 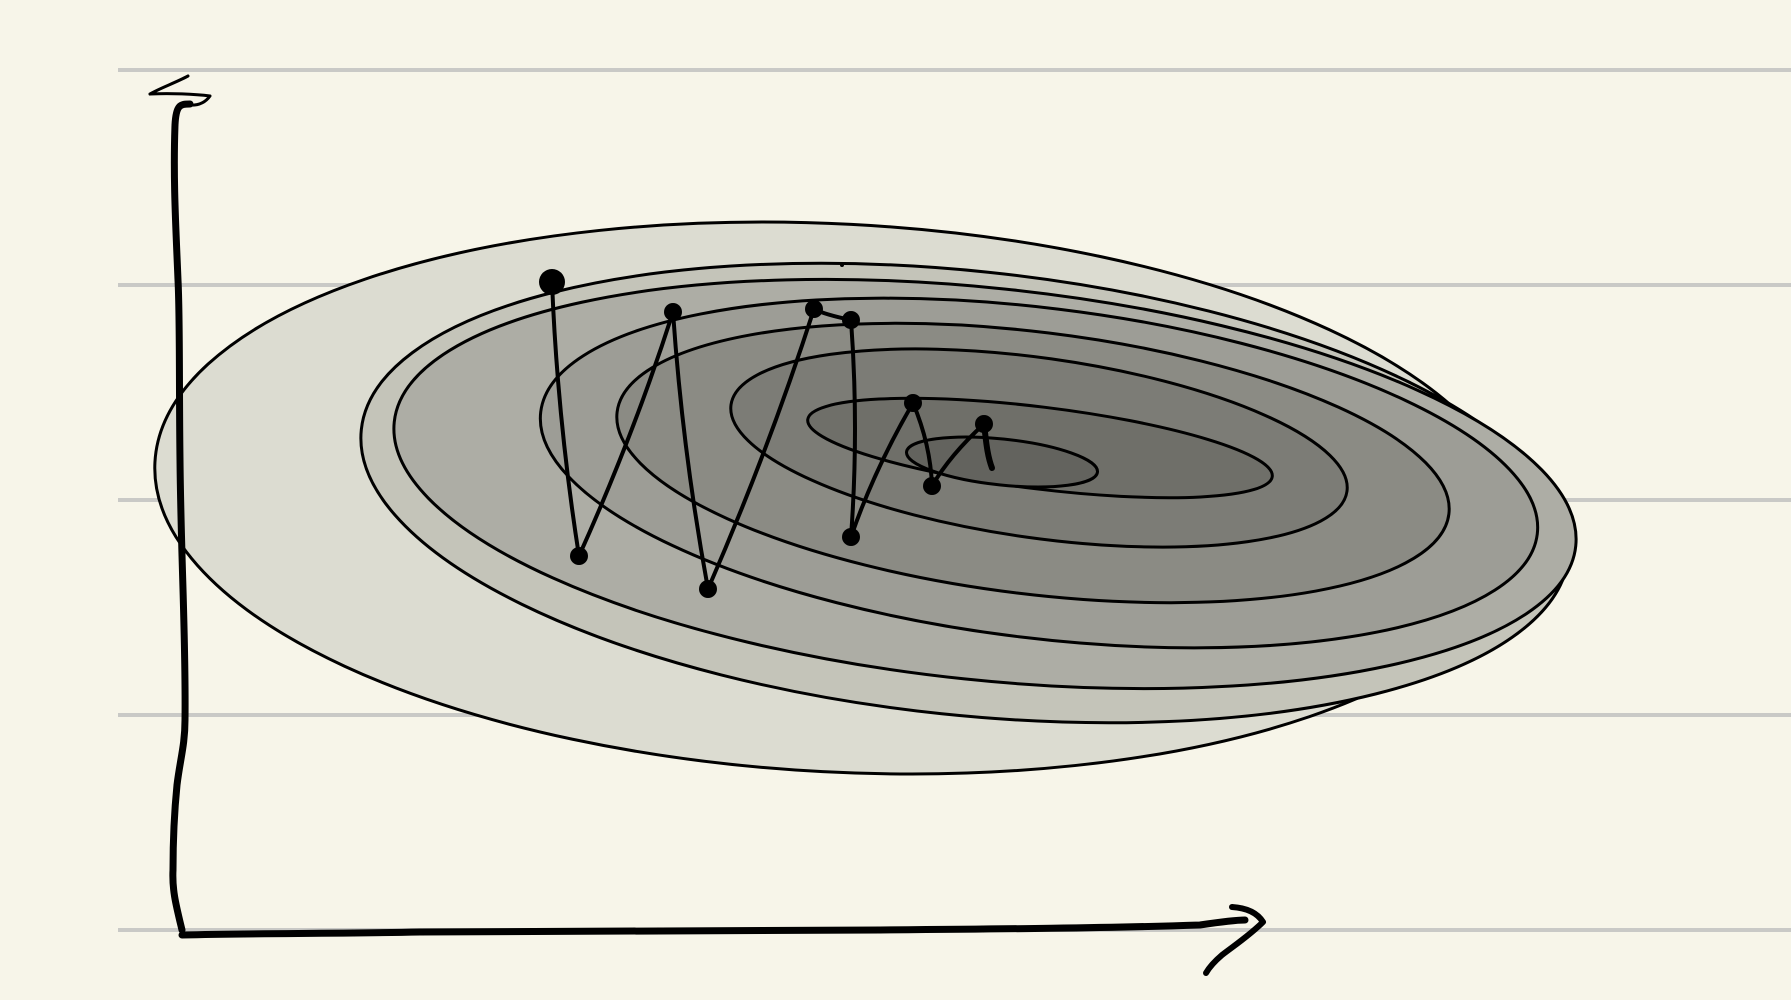 I want to click on y-axis-arrowhead, so click(x=180, y=90).